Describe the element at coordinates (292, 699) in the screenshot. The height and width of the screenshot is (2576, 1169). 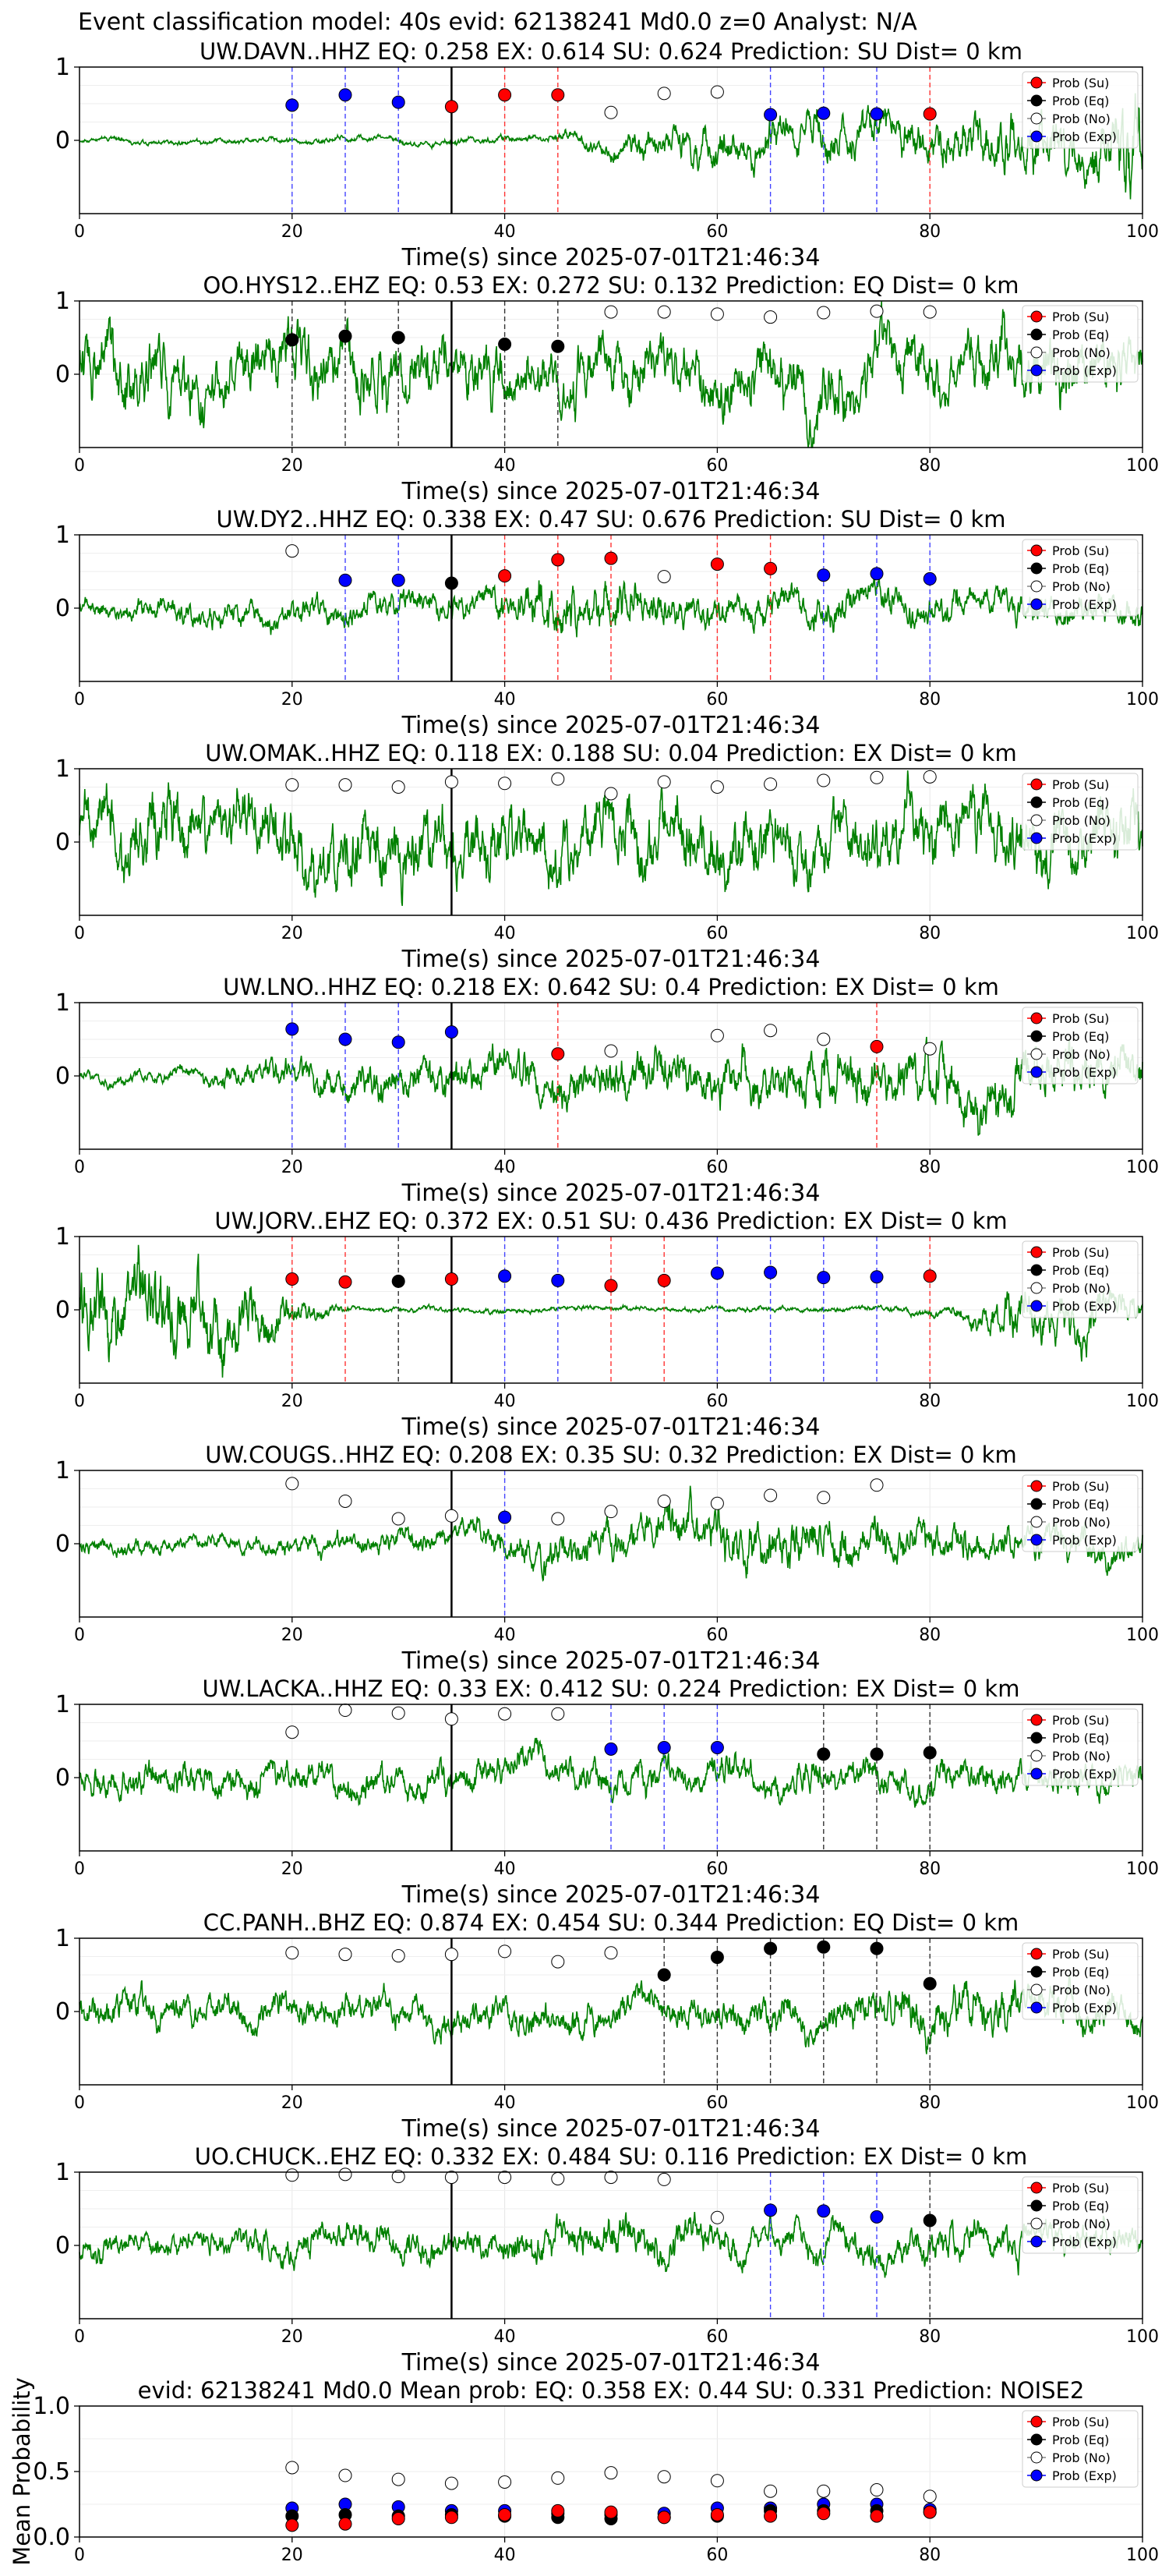
I see `x-tick-label: 20` at that location.